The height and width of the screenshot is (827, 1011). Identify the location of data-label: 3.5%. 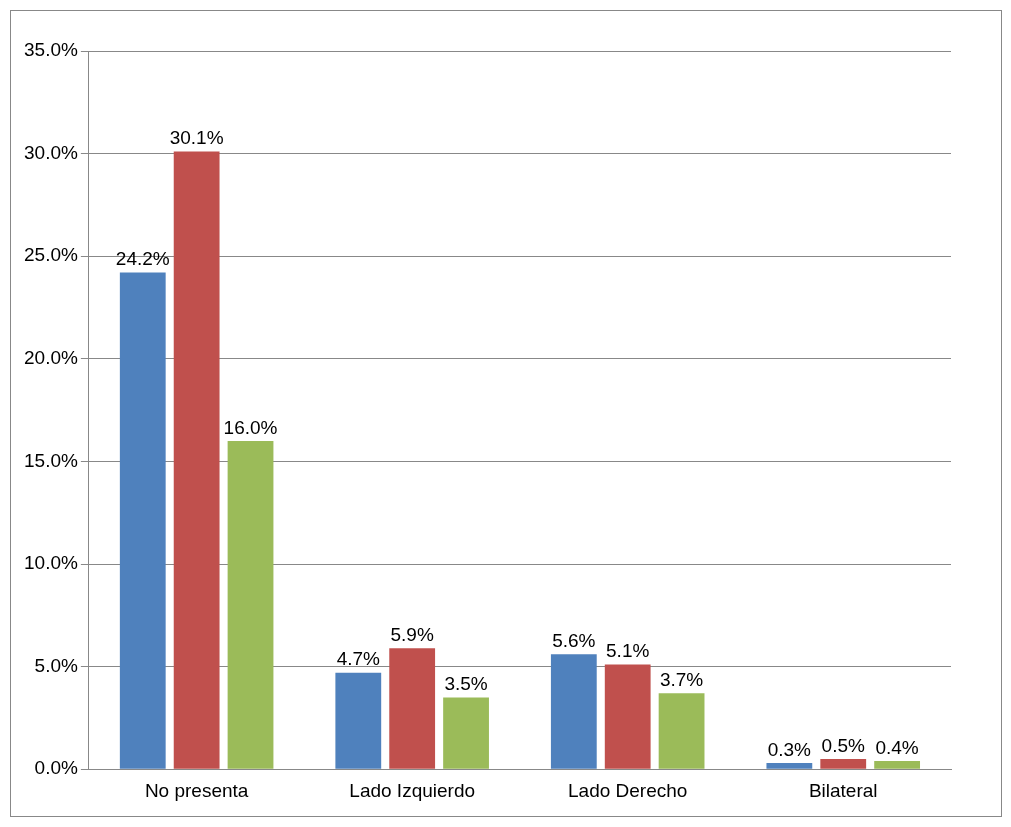
(466, 684).